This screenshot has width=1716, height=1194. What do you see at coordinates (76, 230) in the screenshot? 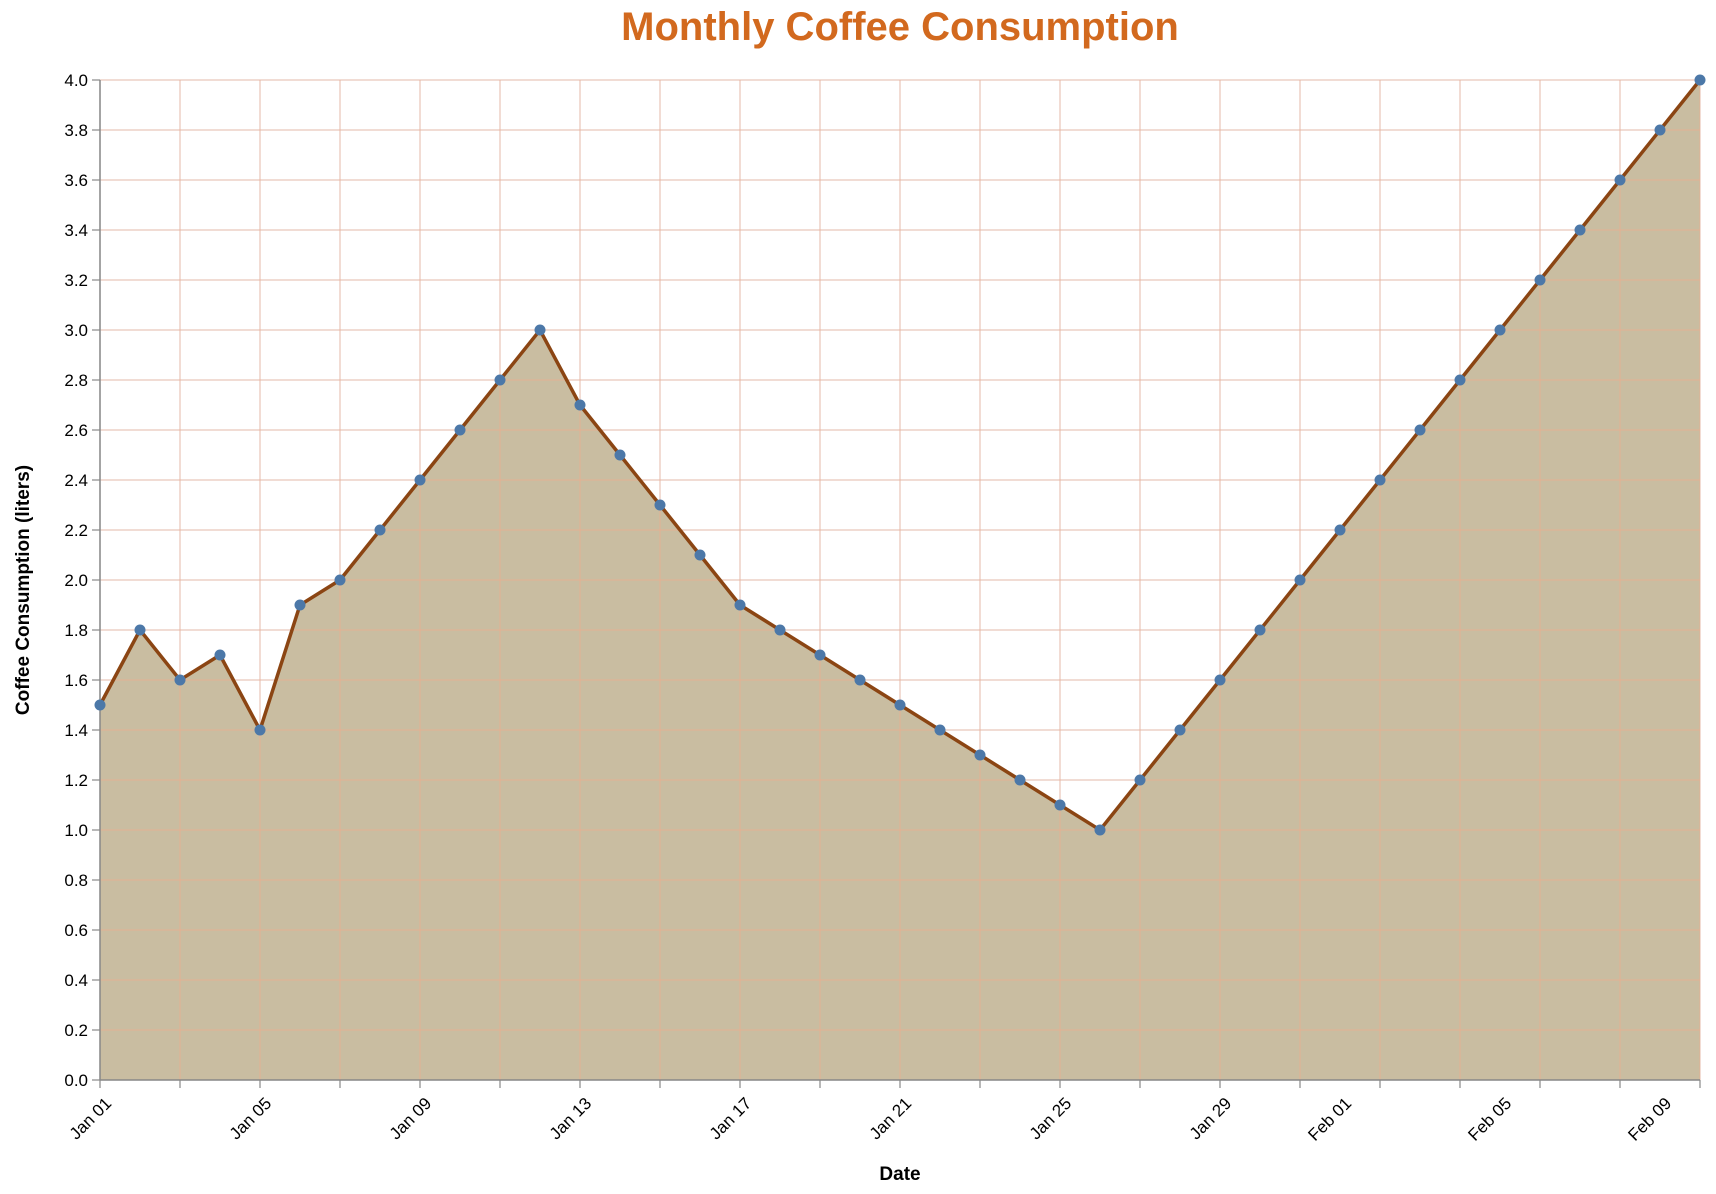
I see `y-tick-label: 3.4` at bounding box center [76, 230].